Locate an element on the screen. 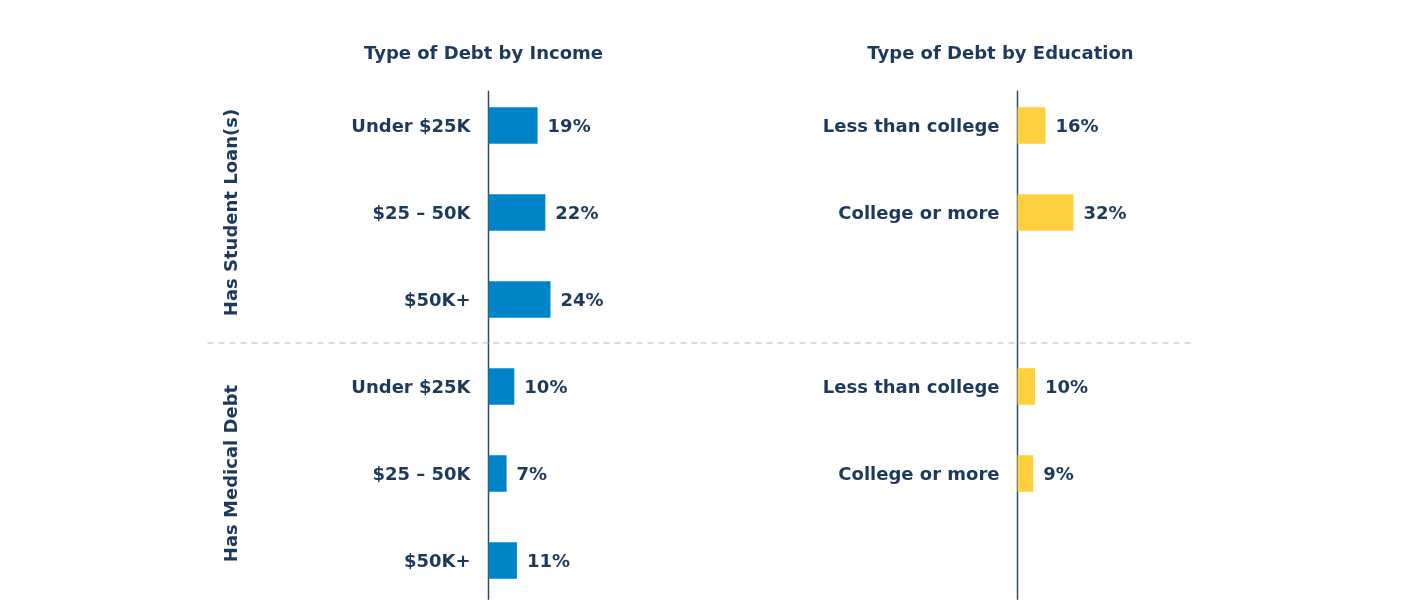 The width and height of the screenshot is (1401, 612). data-label: 19% is located at coordinates (569, 125).